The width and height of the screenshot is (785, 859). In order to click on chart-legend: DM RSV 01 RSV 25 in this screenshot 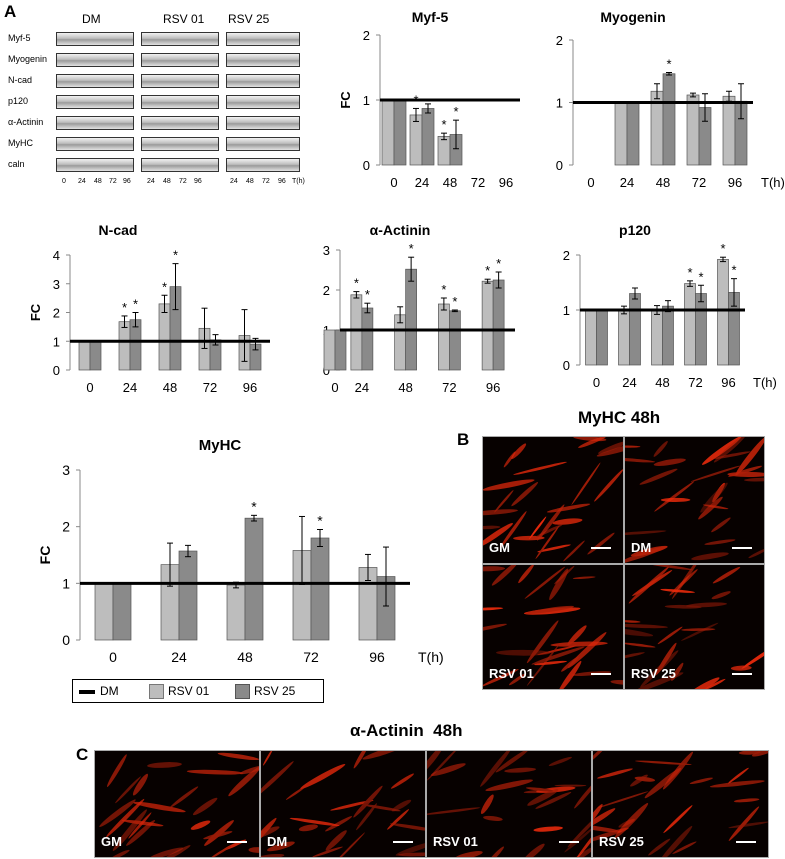, I will do `click(198, 691)`.